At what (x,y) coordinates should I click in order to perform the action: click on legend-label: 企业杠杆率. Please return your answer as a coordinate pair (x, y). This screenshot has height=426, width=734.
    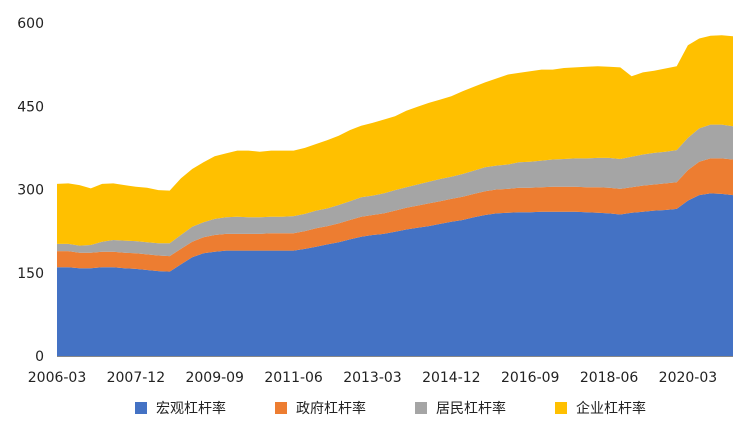
    Looking at the image, I should click on (611, 408).